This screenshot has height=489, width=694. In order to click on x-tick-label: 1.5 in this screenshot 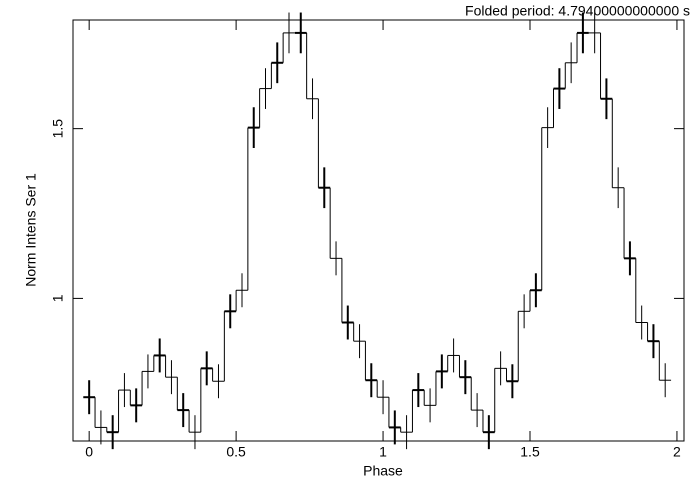, I will do `click(530, 452)`.